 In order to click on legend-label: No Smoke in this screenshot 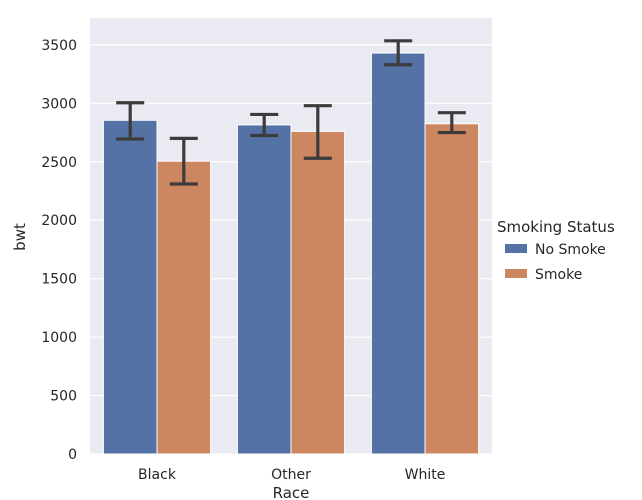, I will do `click(570, 250)`.